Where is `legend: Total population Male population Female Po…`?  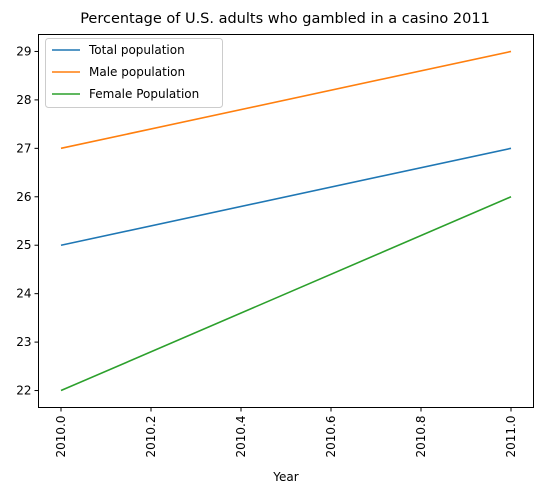
legend: Total population Male population Female Po… is located at coordinates (134, 73).